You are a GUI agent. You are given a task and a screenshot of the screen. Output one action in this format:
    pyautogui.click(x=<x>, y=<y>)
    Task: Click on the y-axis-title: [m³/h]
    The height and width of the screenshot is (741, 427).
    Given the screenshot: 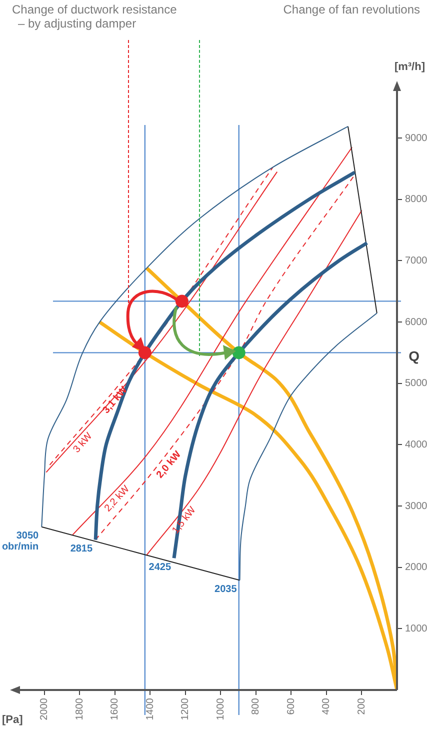 What is the action you would take?
    pyautogui.click(x=410, y=67)
    